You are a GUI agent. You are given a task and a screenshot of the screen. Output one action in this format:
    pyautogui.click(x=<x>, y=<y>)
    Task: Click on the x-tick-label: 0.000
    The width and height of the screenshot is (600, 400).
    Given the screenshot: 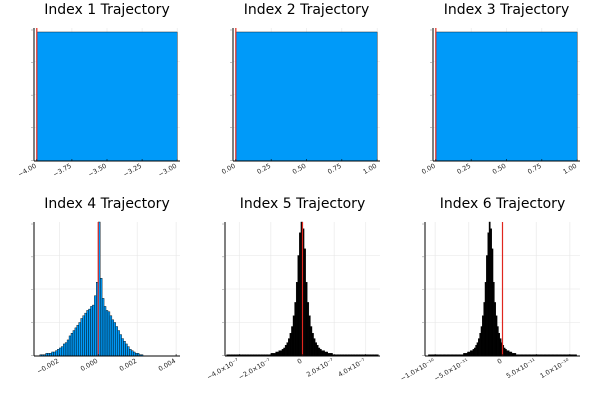 What is the action you would take?
    pyautogui.click(x=89, y=365)
    